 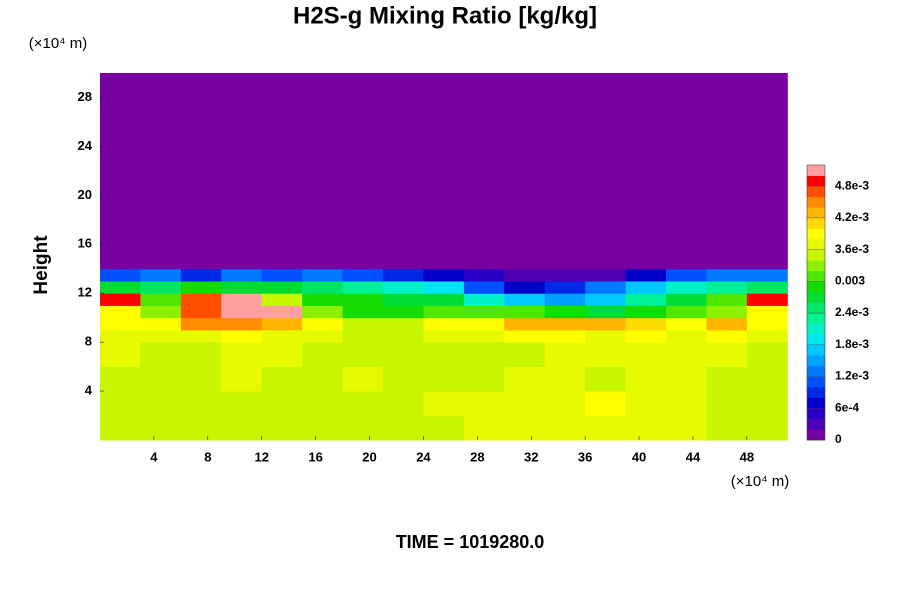 What do you see at coordinates (852, 185) in the screenshot?
I see `colorbar-tick-label: 4.8e-3` at bounding box center [852, 185].